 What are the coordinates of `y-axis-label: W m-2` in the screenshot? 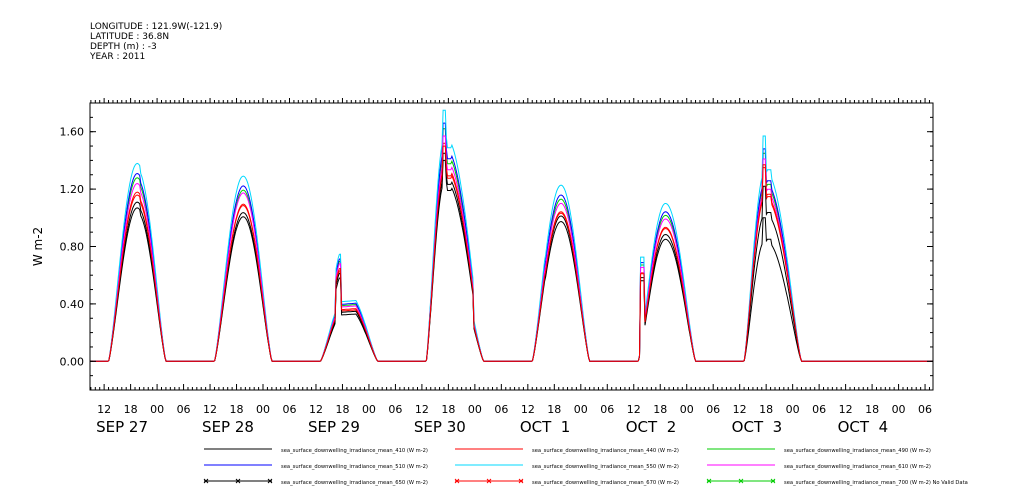 It's located at (38, 246).